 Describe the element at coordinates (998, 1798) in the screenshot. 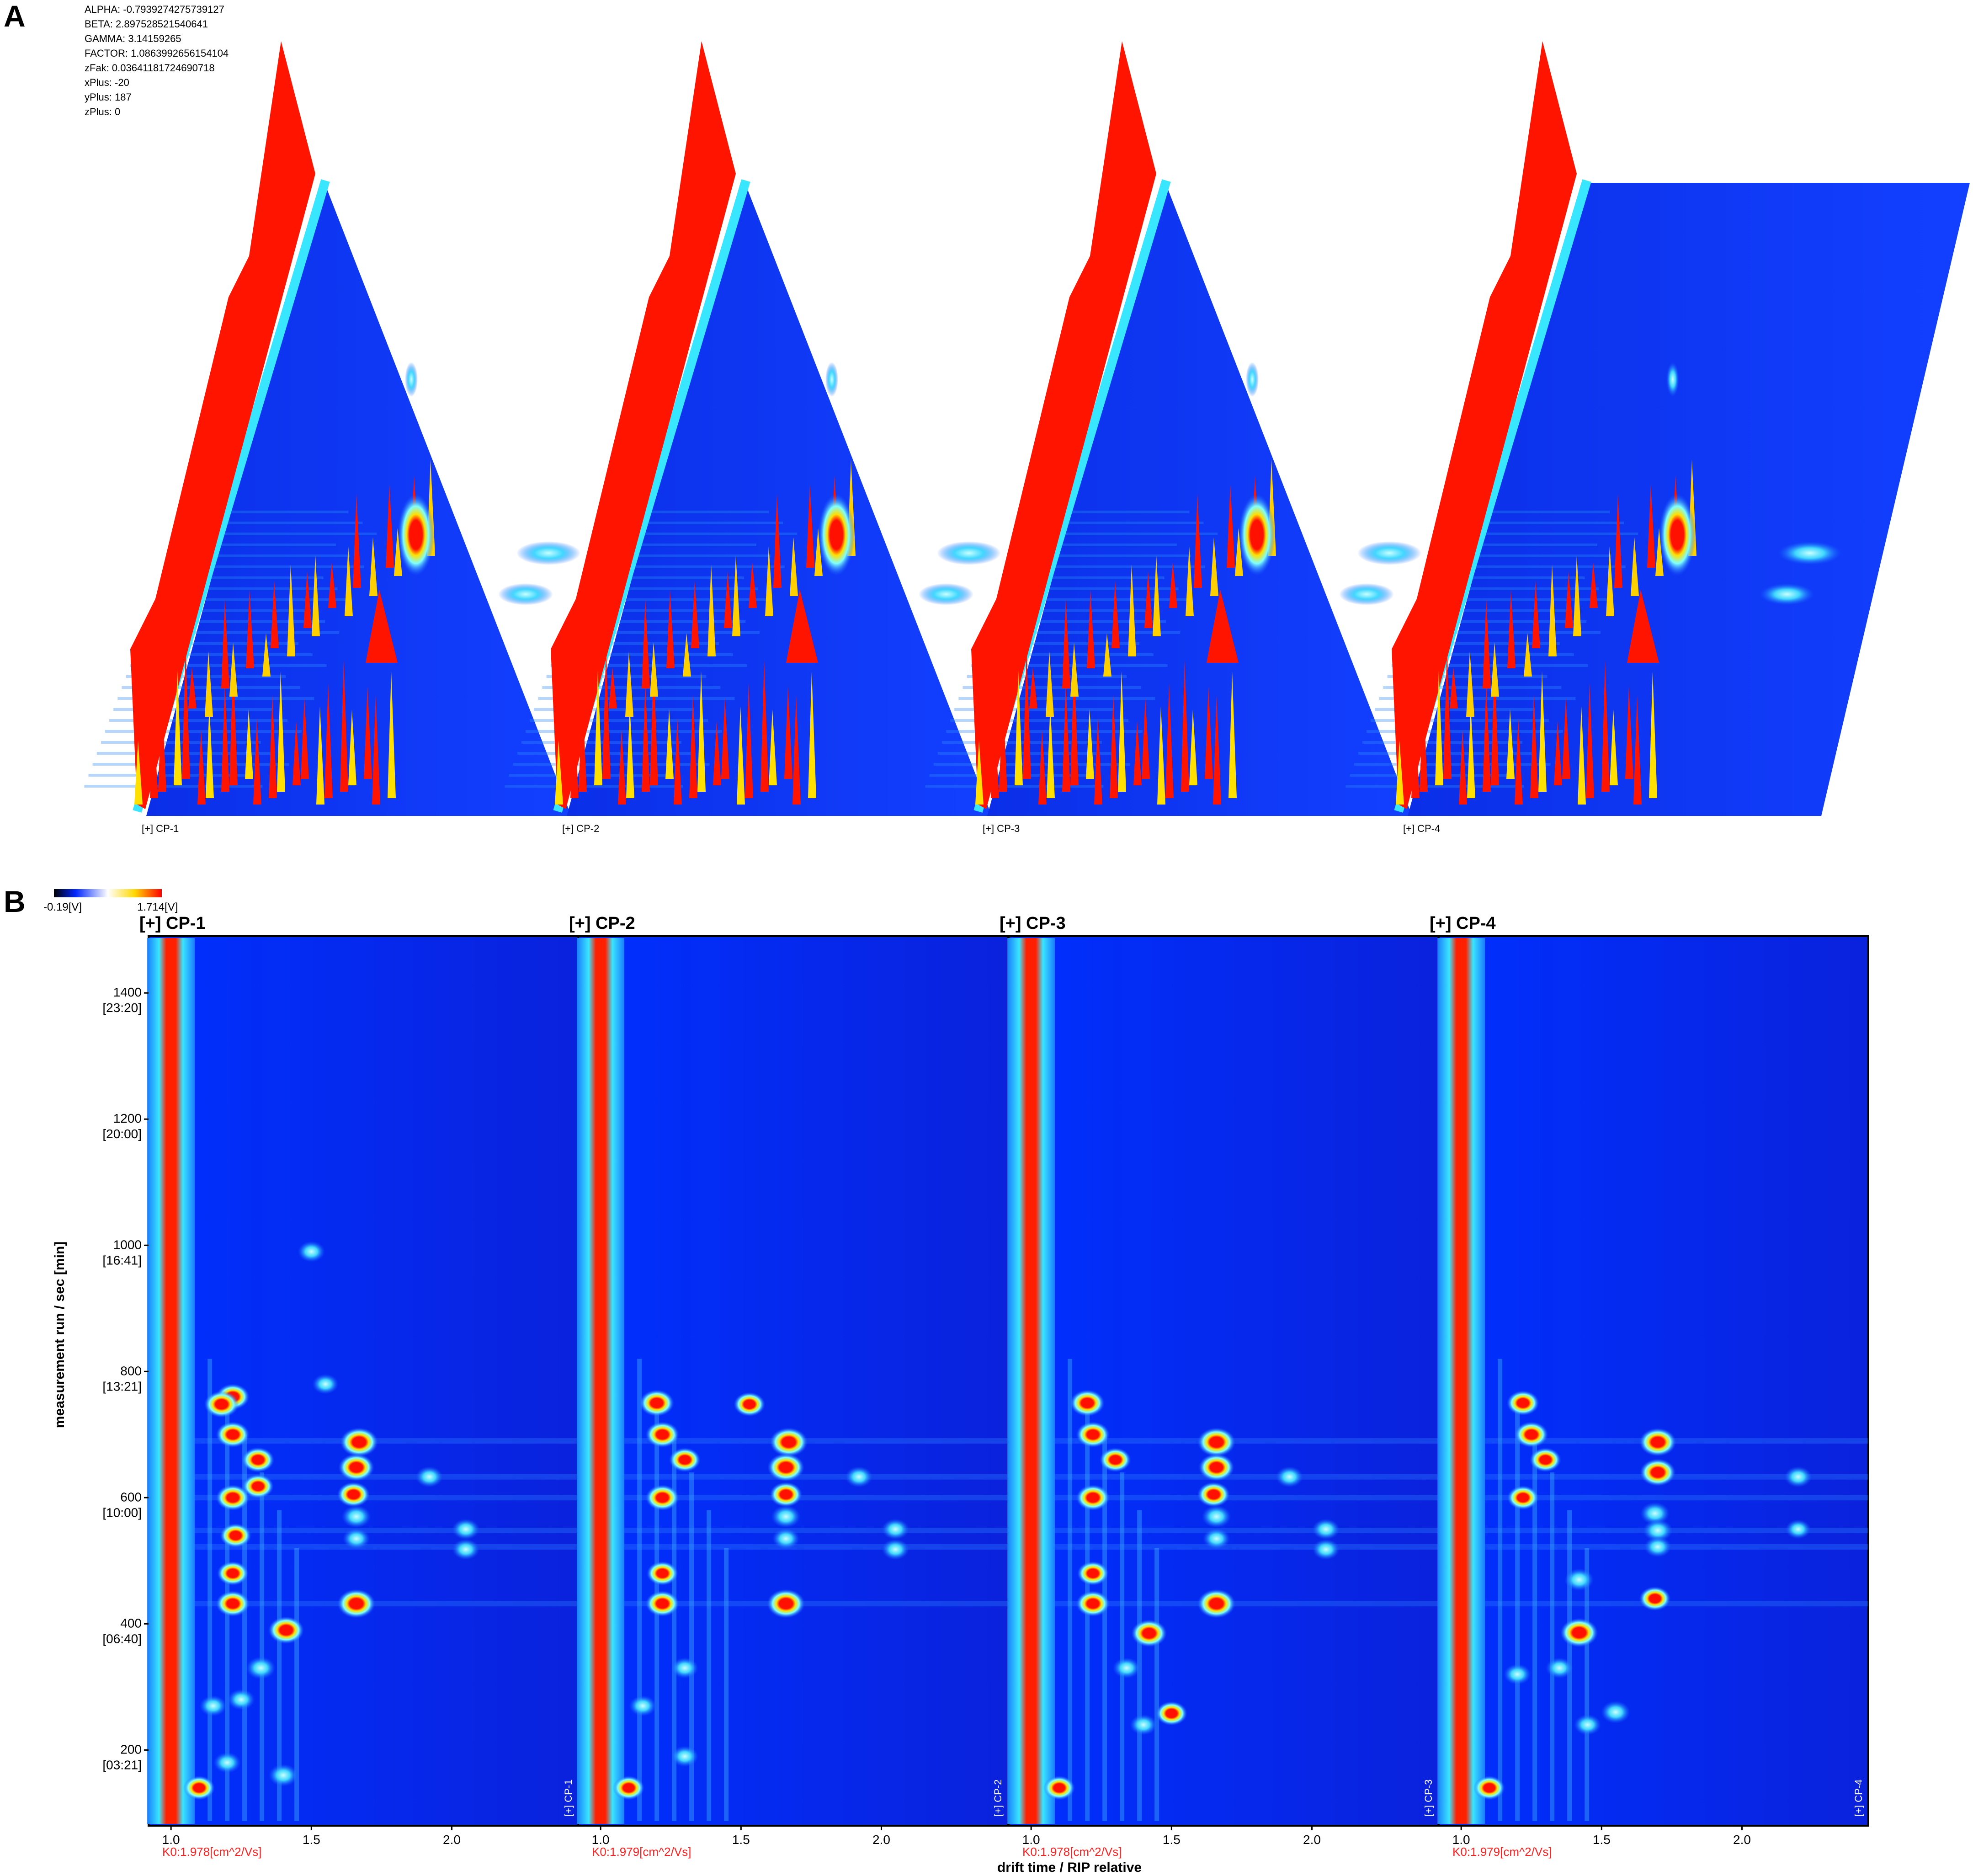

I see `heatmap-side-label: [+] CP-2` at that location.